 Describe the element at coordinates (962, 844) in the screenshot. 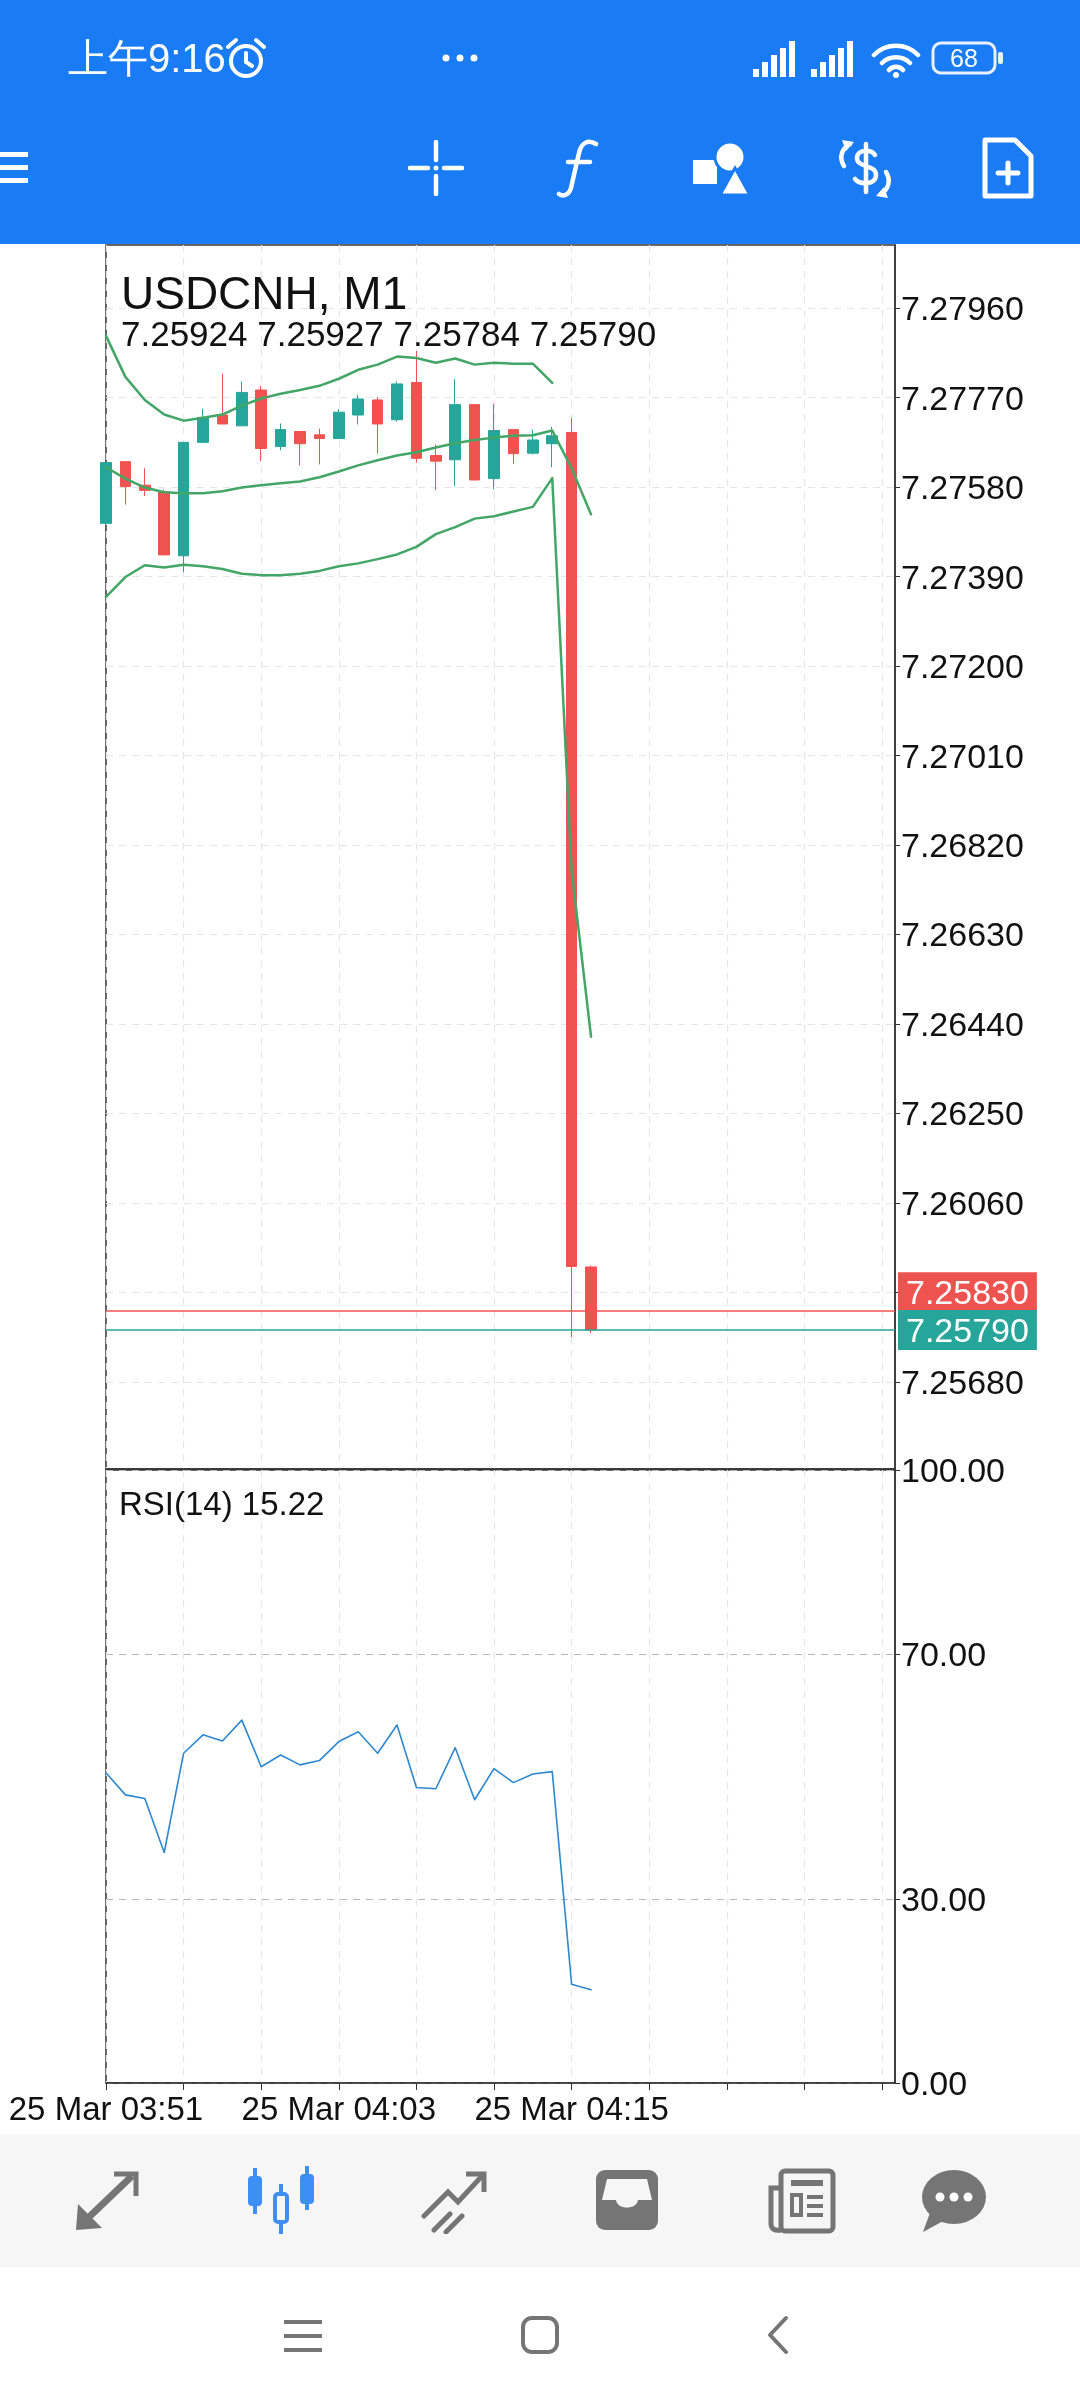

I see `y-tick-label: 7.26820` at that location.